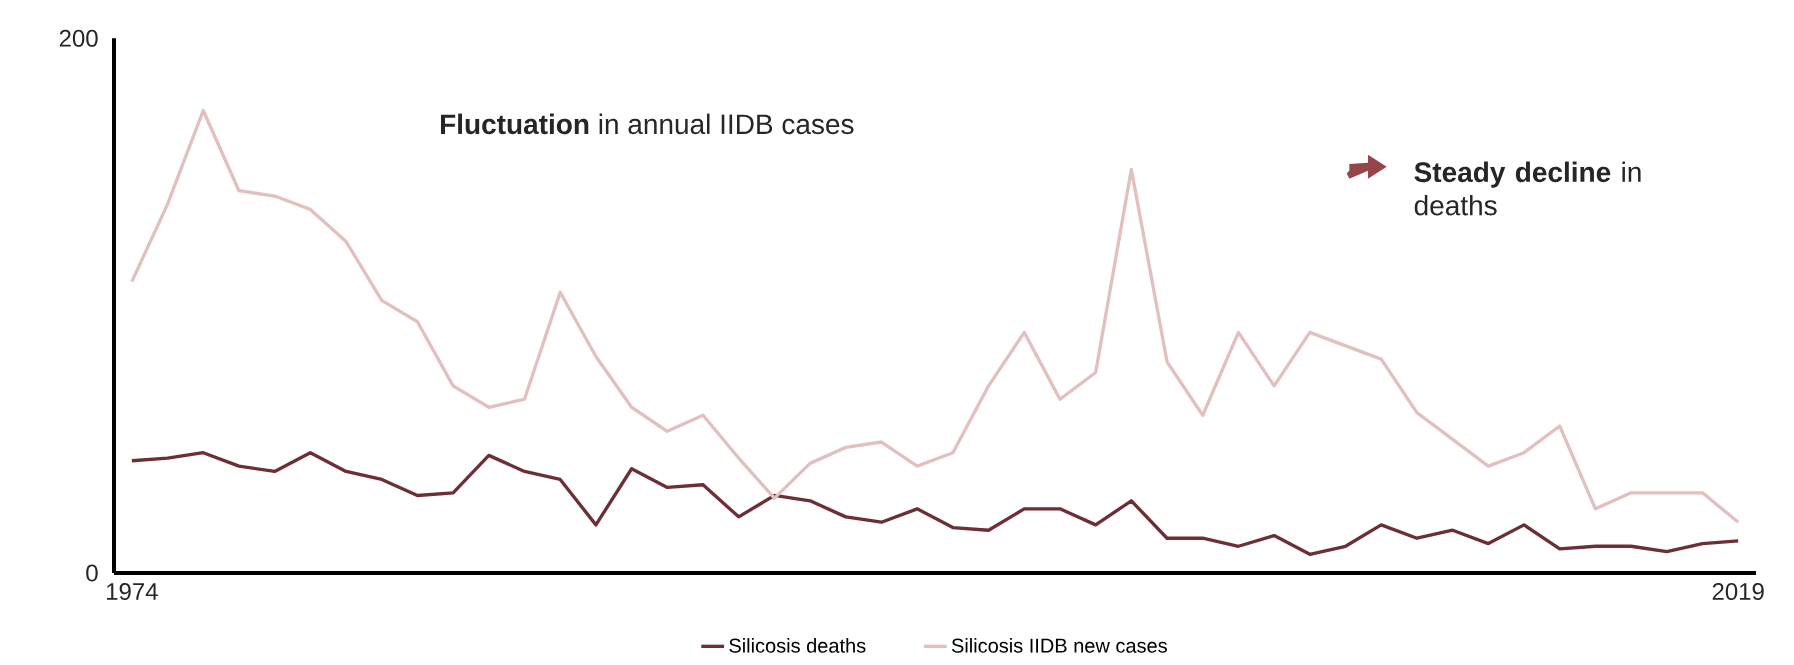 Image resolution: width=1794 pixels, height=665 pixels. Describe the element at coordinates (1738, 592) in the screenshot. I see `x-tick-label: 2019` at that location.